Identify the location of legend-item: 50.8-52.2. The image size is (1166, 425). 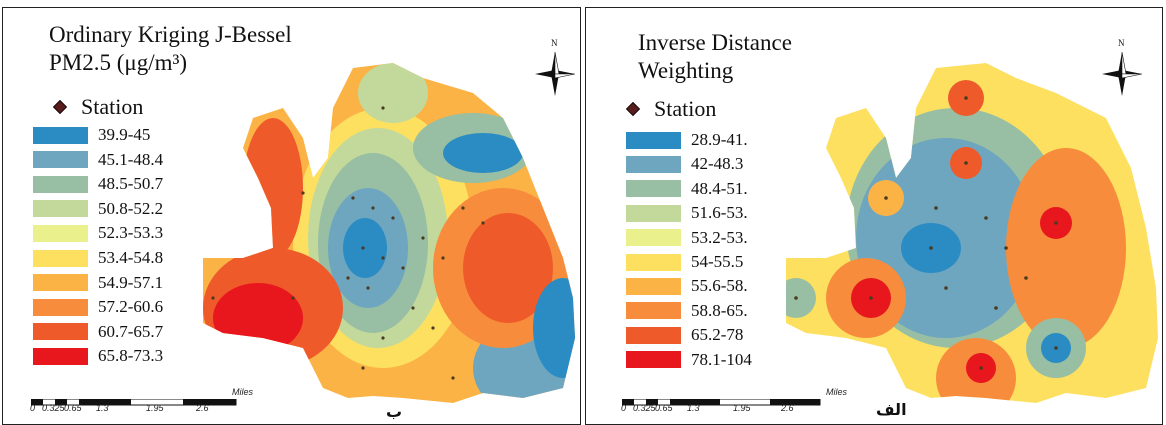
(98, 209).